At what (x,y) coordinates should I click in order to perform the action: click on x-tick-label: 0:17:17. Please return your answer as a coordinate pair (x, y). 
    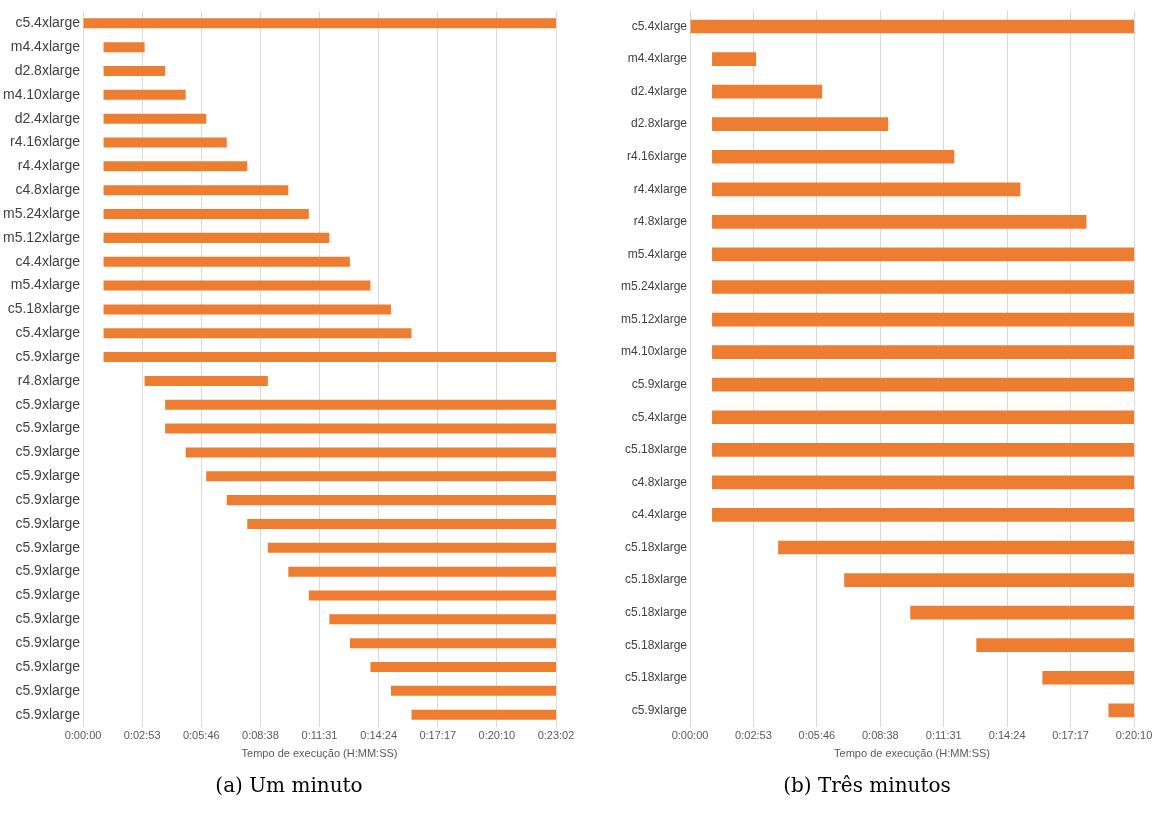
    Looking at the image, I should click on (1070, 735).